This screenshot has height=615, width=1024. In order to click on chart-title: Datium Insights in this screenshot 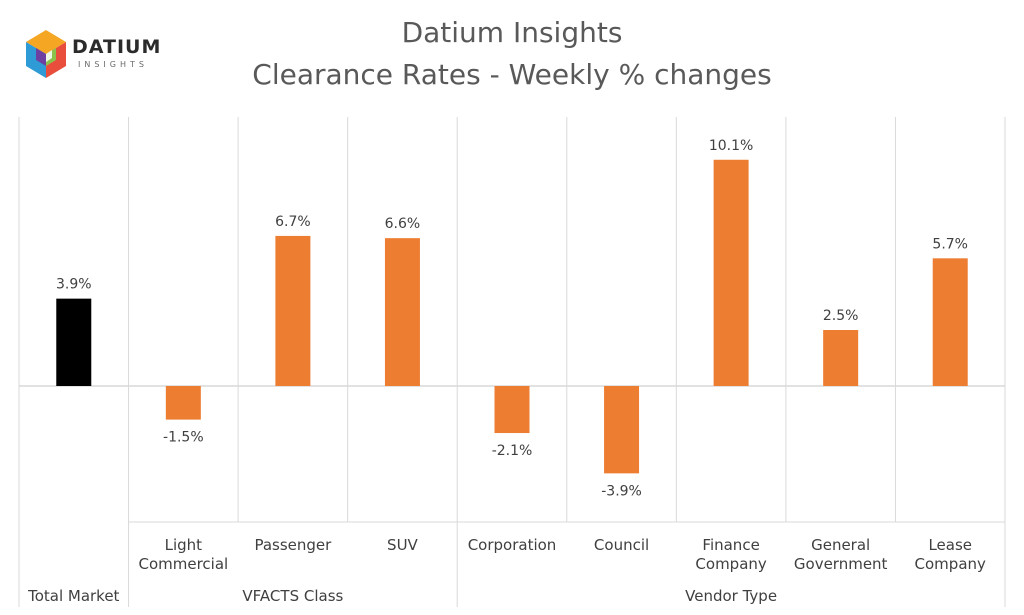, I will do `click(512, 32)`.